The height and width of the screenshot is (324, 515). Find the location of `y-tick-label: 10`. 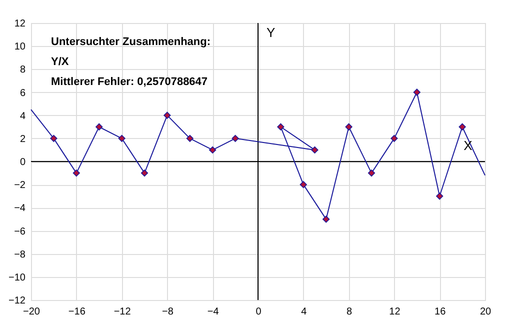

y-tick-label: 10 is located at coordinates (20, 47).